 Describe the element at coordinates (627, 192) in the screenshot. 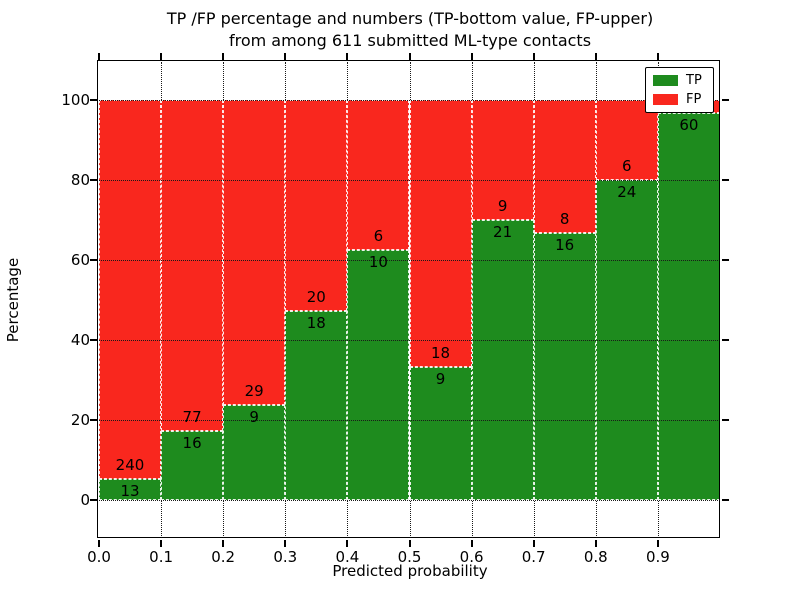

I see `tp-count-label: 24` at that location.